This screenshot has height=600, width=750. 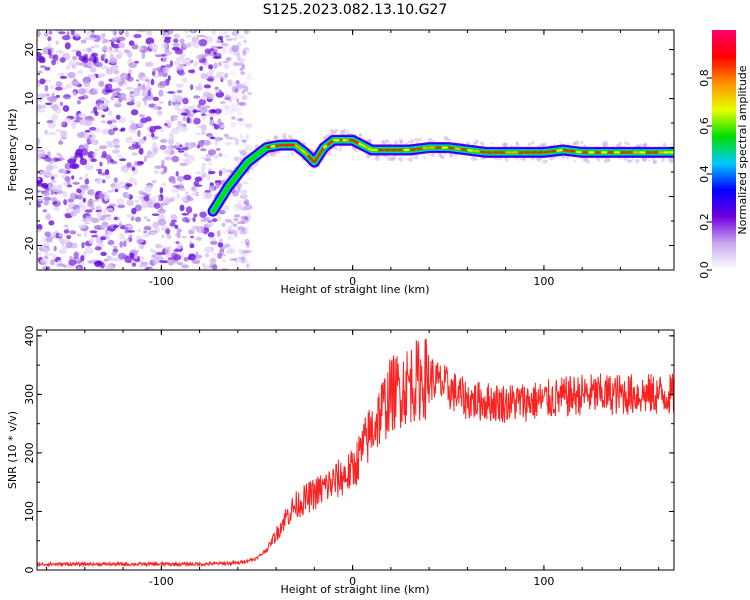 I want to click on bottom-x-axis-label: Height of straight line (km), so click(x=354, y=589).